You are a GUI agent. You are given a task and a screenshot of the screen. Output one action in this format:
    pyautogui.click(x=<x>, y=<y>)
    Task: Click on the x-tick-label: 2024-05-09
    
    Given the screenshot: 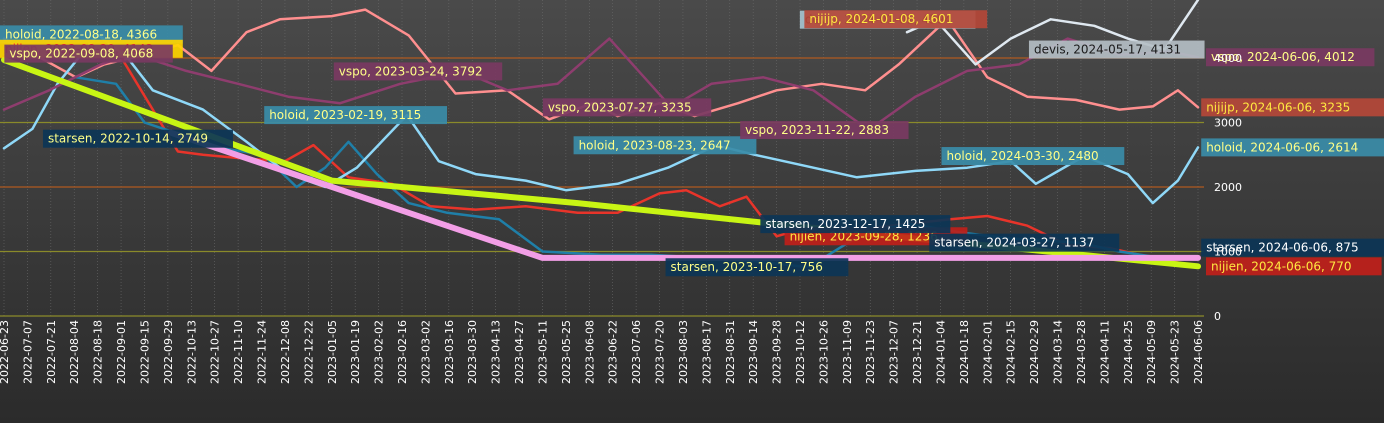 What is the action you would take?
    pyautogui.click(x=1151, y=352)
    